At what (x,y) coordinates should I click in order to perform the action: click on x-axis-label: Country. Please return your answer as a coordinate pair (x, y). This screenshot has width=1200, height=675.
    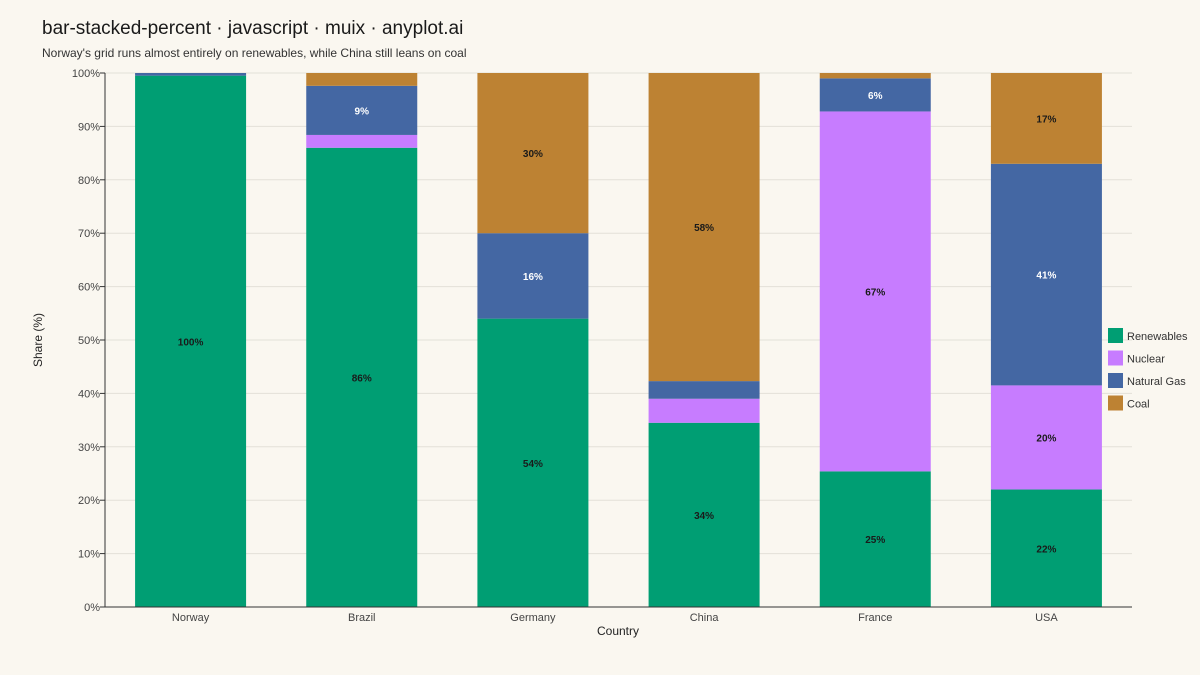
    Looking at the image, I should click on (618, 631).